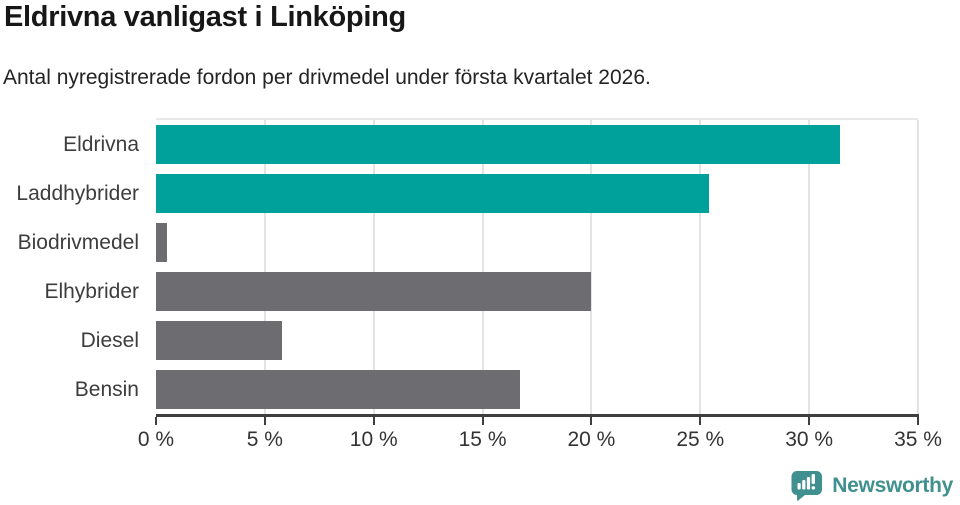  Describe the element at coordinates (205, 17) in the screenshot. I see `chart-title: Eldrivna vanligast i Linköping` at that location.